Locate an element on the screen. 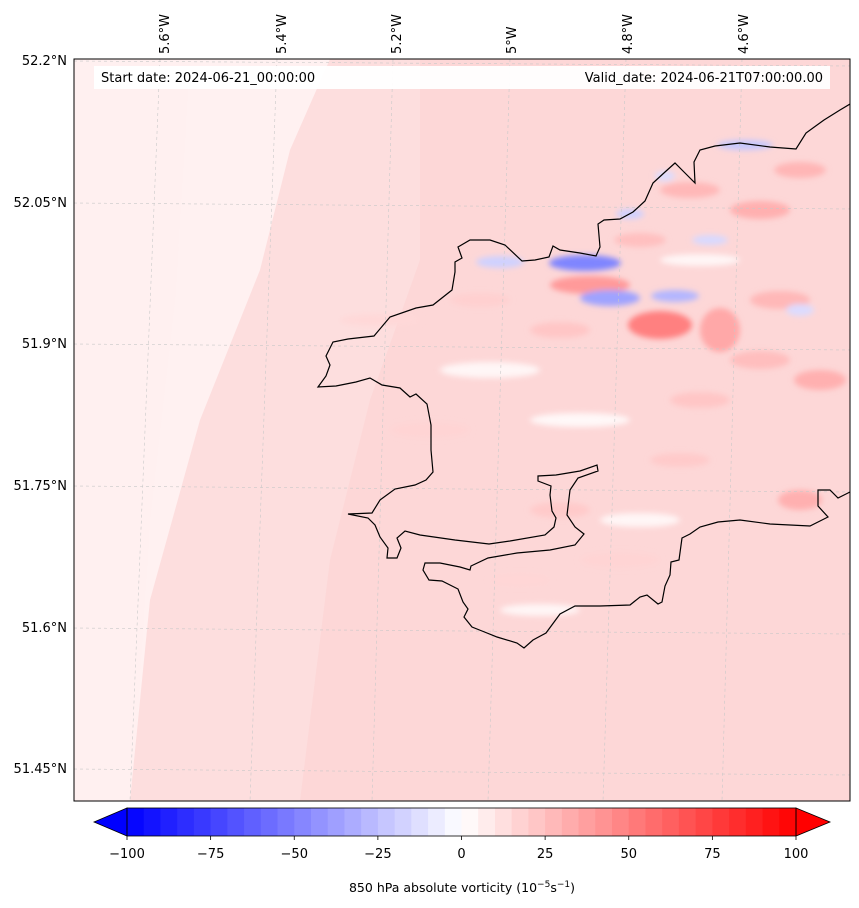  colorbar-tick-label: 50 is located at coordinates (628, 854).